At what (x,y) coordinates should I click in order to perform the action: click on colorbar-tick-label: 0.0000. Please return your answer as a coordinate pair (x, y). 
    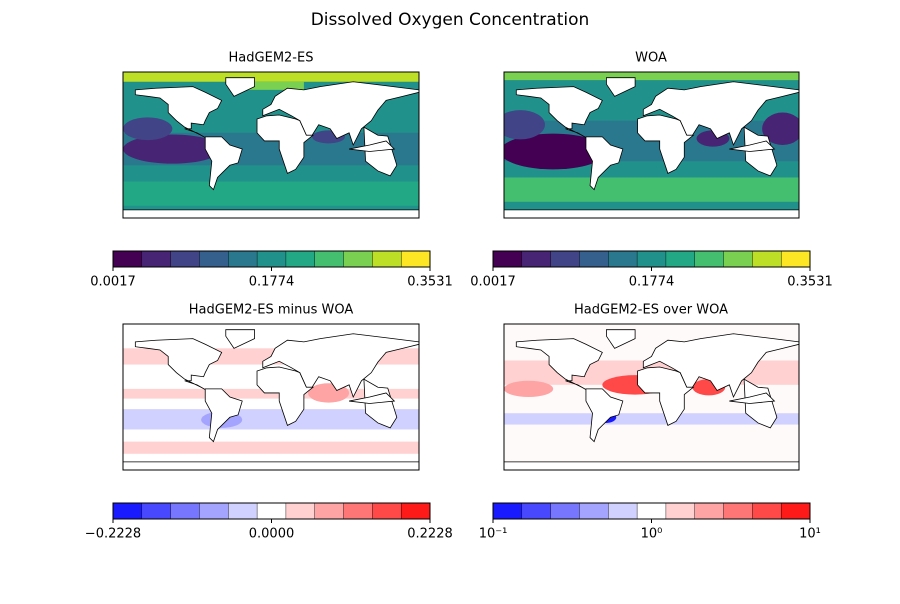
    Looking at the image, I should click on (272, 534).